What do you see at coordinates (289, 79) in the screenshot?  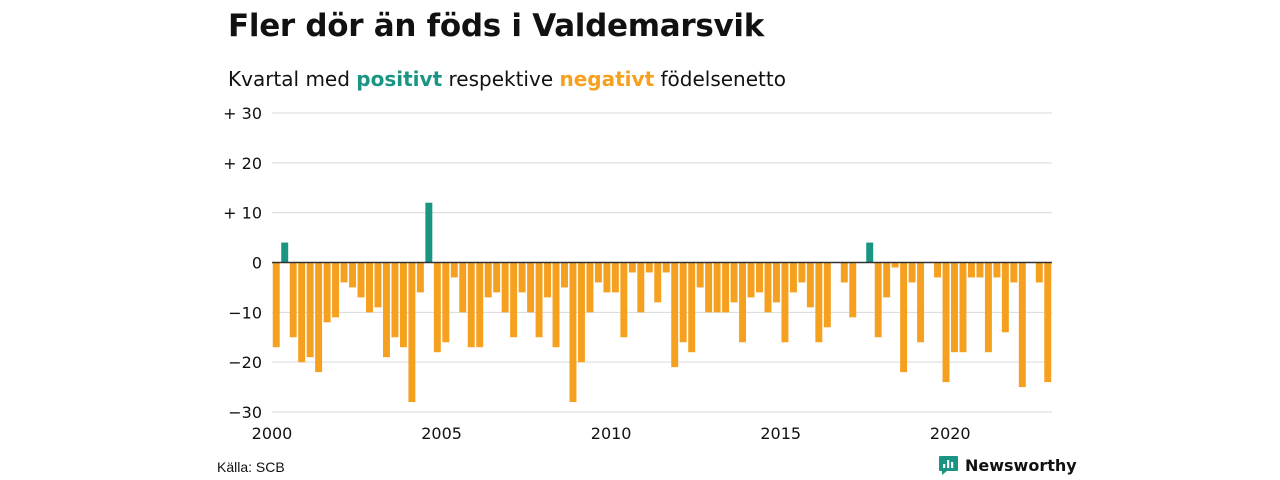 I see `subtitle-prefix: Kvartal med` at bounding box center [289, 79].